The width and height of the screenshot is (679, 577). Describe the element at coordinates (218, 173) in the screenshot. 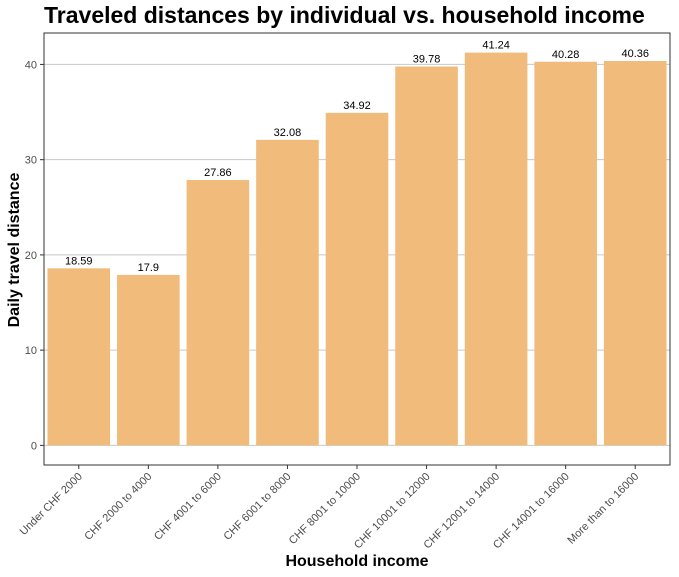

I see `bar-value-label: 27.86` at that location.